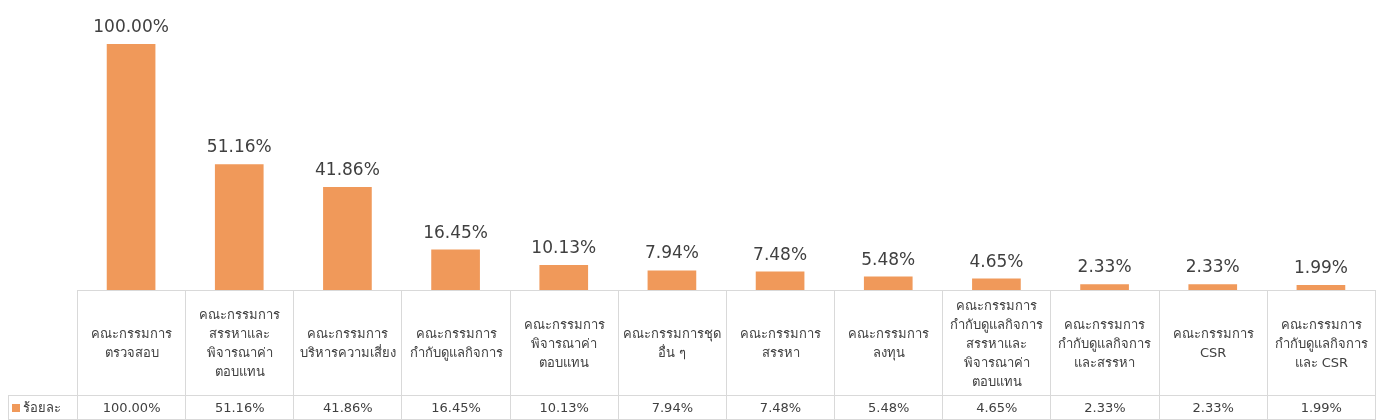  What do you see at coordinates (239, 343) in the screenshot?
I see `x-tick-label: คณะกรรมการสรรหาและพิจารณาค่าตอบแทน` at bounding box center [239, 343].